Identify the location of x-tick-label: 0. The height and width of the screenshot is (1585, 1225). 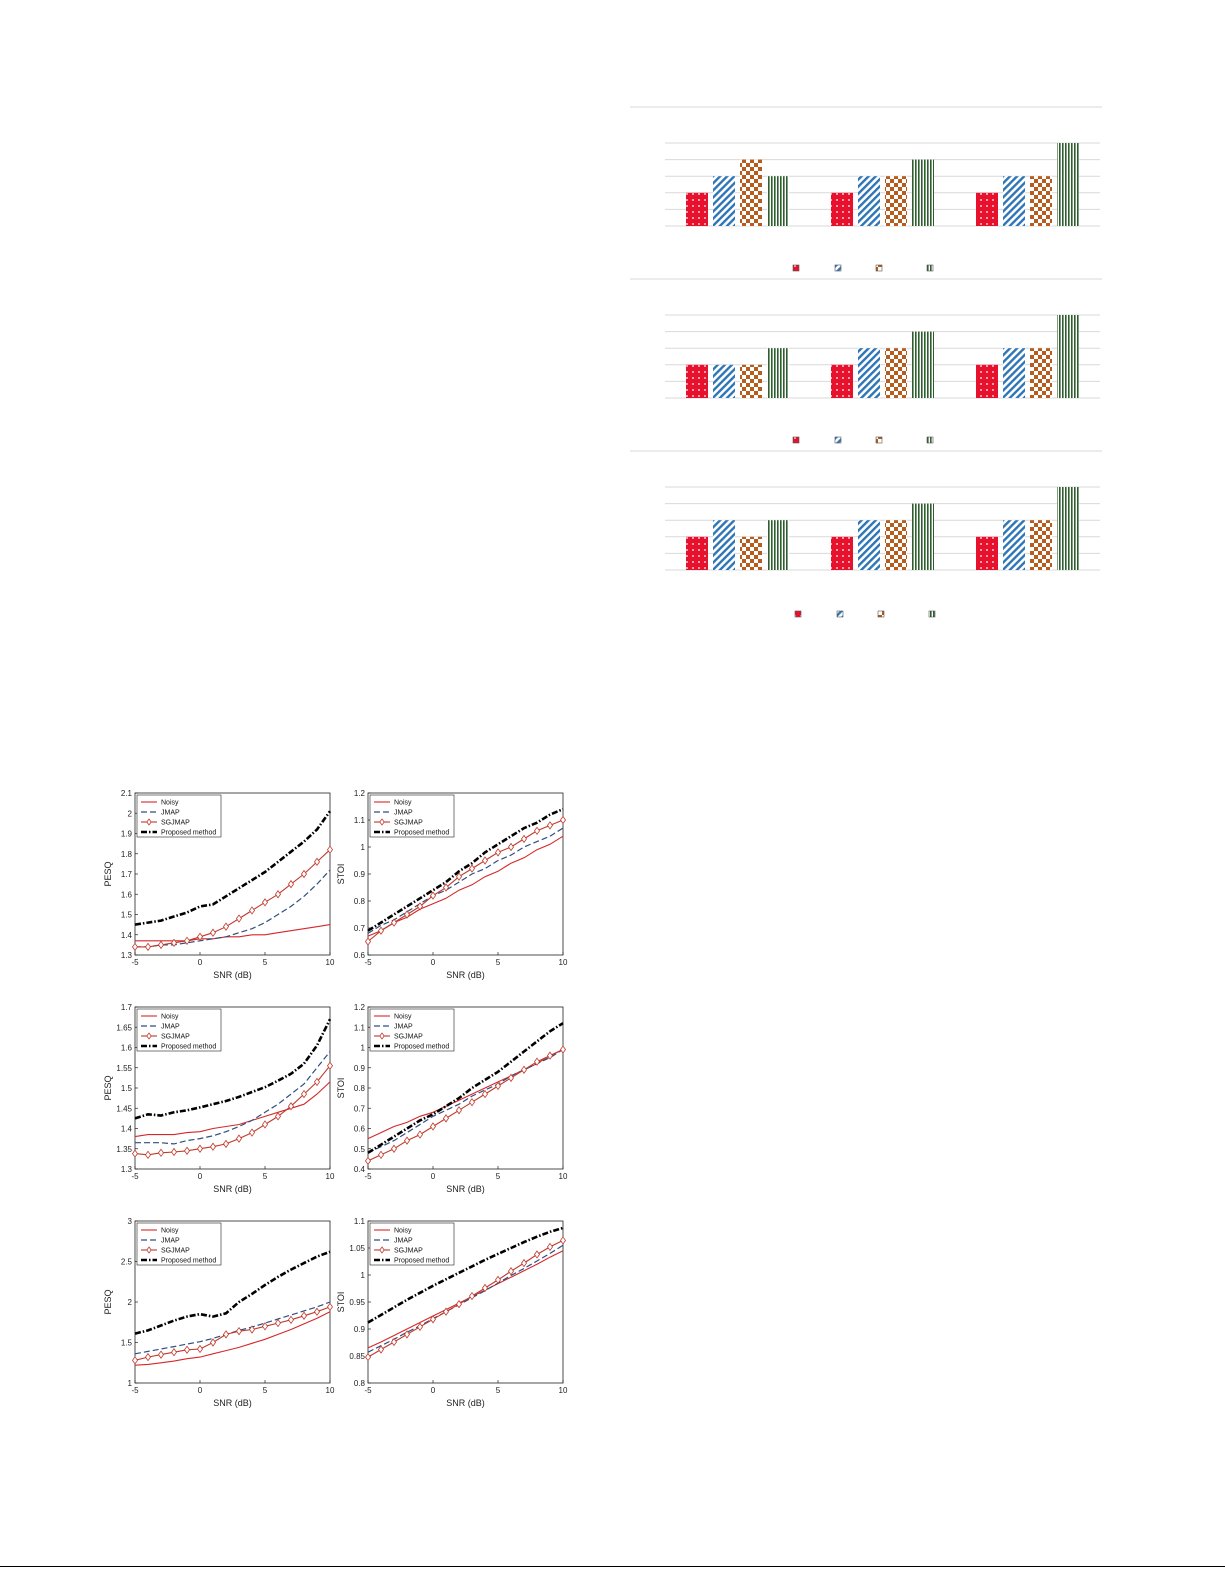
(200, 962).